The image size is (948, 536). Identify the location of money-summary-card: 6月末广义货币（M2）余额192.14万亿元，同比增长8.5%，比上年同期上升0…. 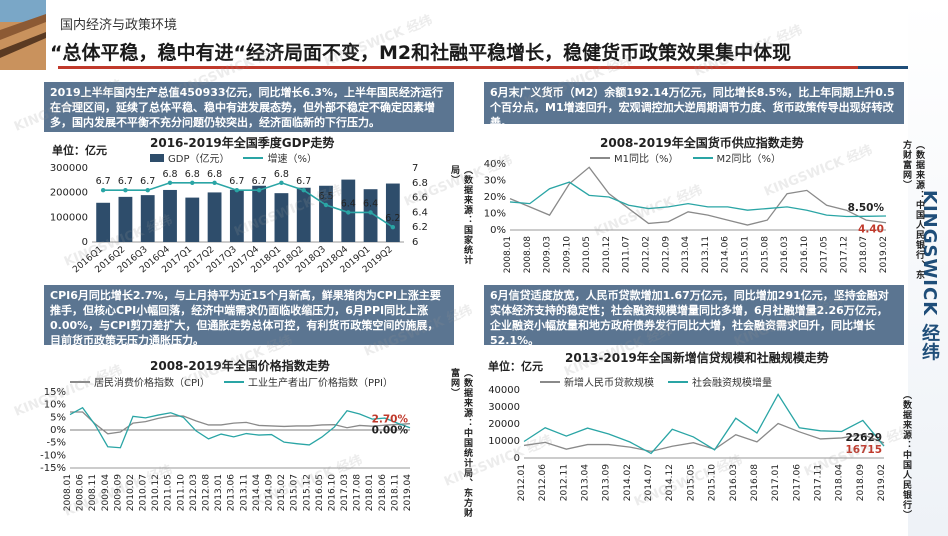
(694, 105).